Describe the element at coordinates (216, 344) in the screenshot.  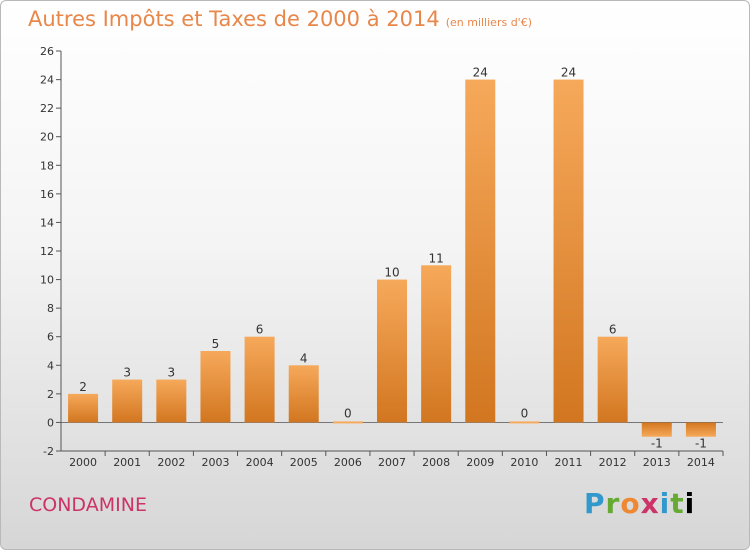
I see `value-label: 5` at that location.